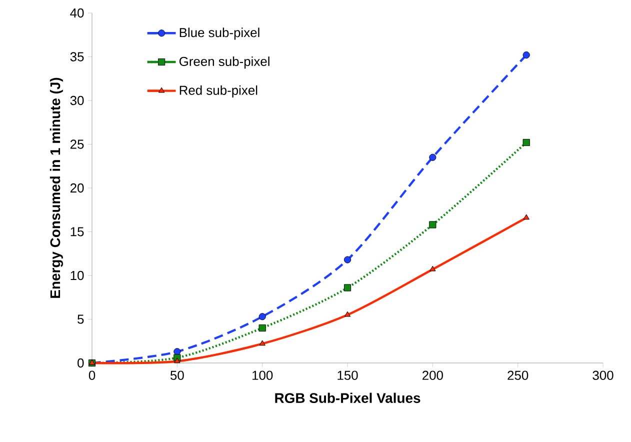 Image resolution: width=631 pixels, height=442 pixels. Describe the element at coordinates (347, 398) in the screenshot. I see `x-axis-title: RGB Sub-Pixel Values` at that location.